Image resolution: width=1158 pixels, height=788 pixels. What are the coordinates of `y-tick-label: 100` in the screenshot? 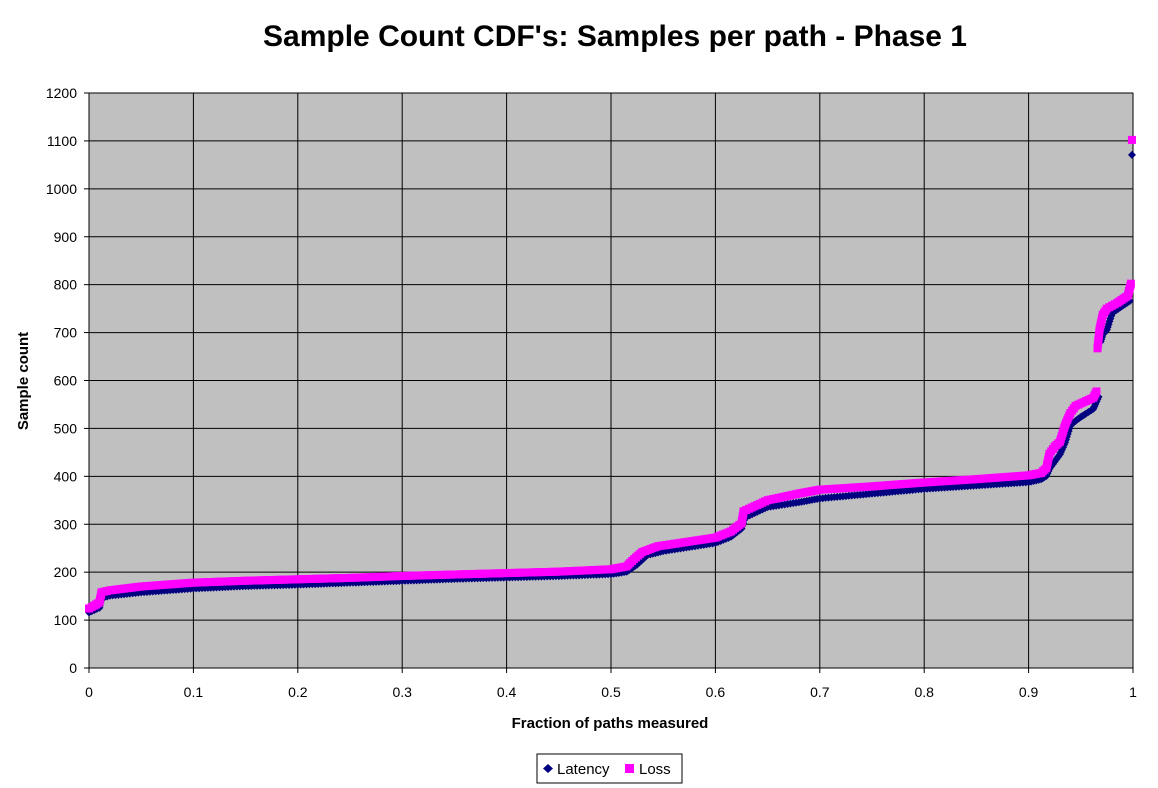 It's located at (66, 620).